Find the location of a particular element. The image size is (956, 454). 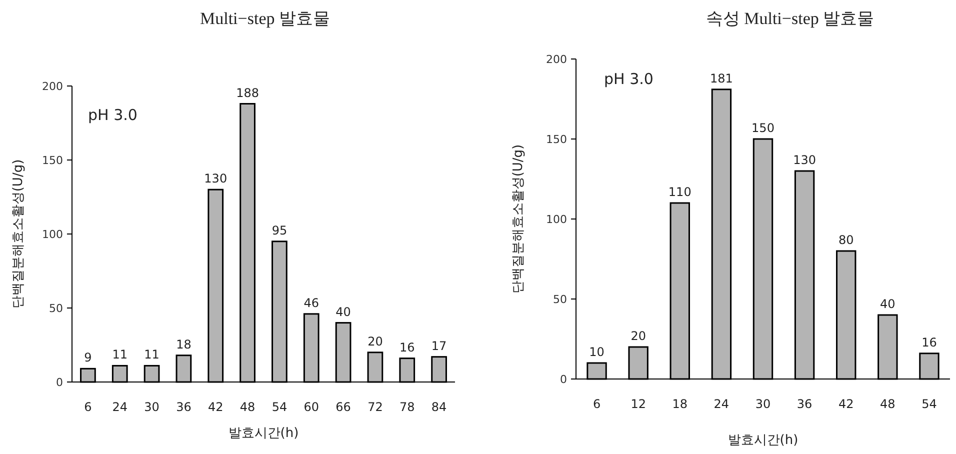

x-tick-label: 84 is located at coordinates (439, 407).